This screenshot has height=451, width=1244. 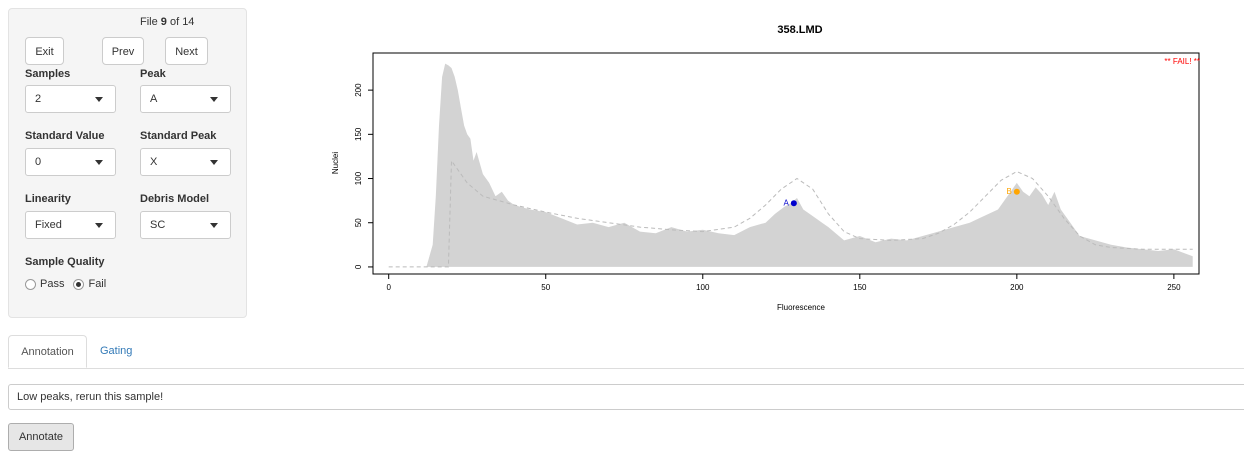 I want to click on debris-model-value: SC, so click(x=158, y=225).